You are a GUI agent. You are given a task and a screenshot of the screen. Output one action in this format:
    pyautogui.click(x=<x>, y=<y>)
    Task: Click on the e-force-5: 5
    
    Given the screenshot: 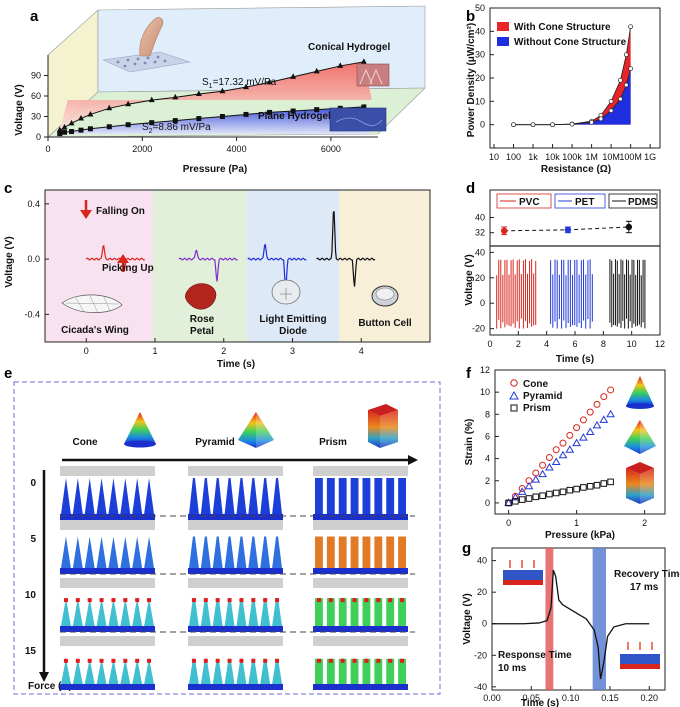 What is the action you would take?
    pyautogui.click(x=33, y=539)
    